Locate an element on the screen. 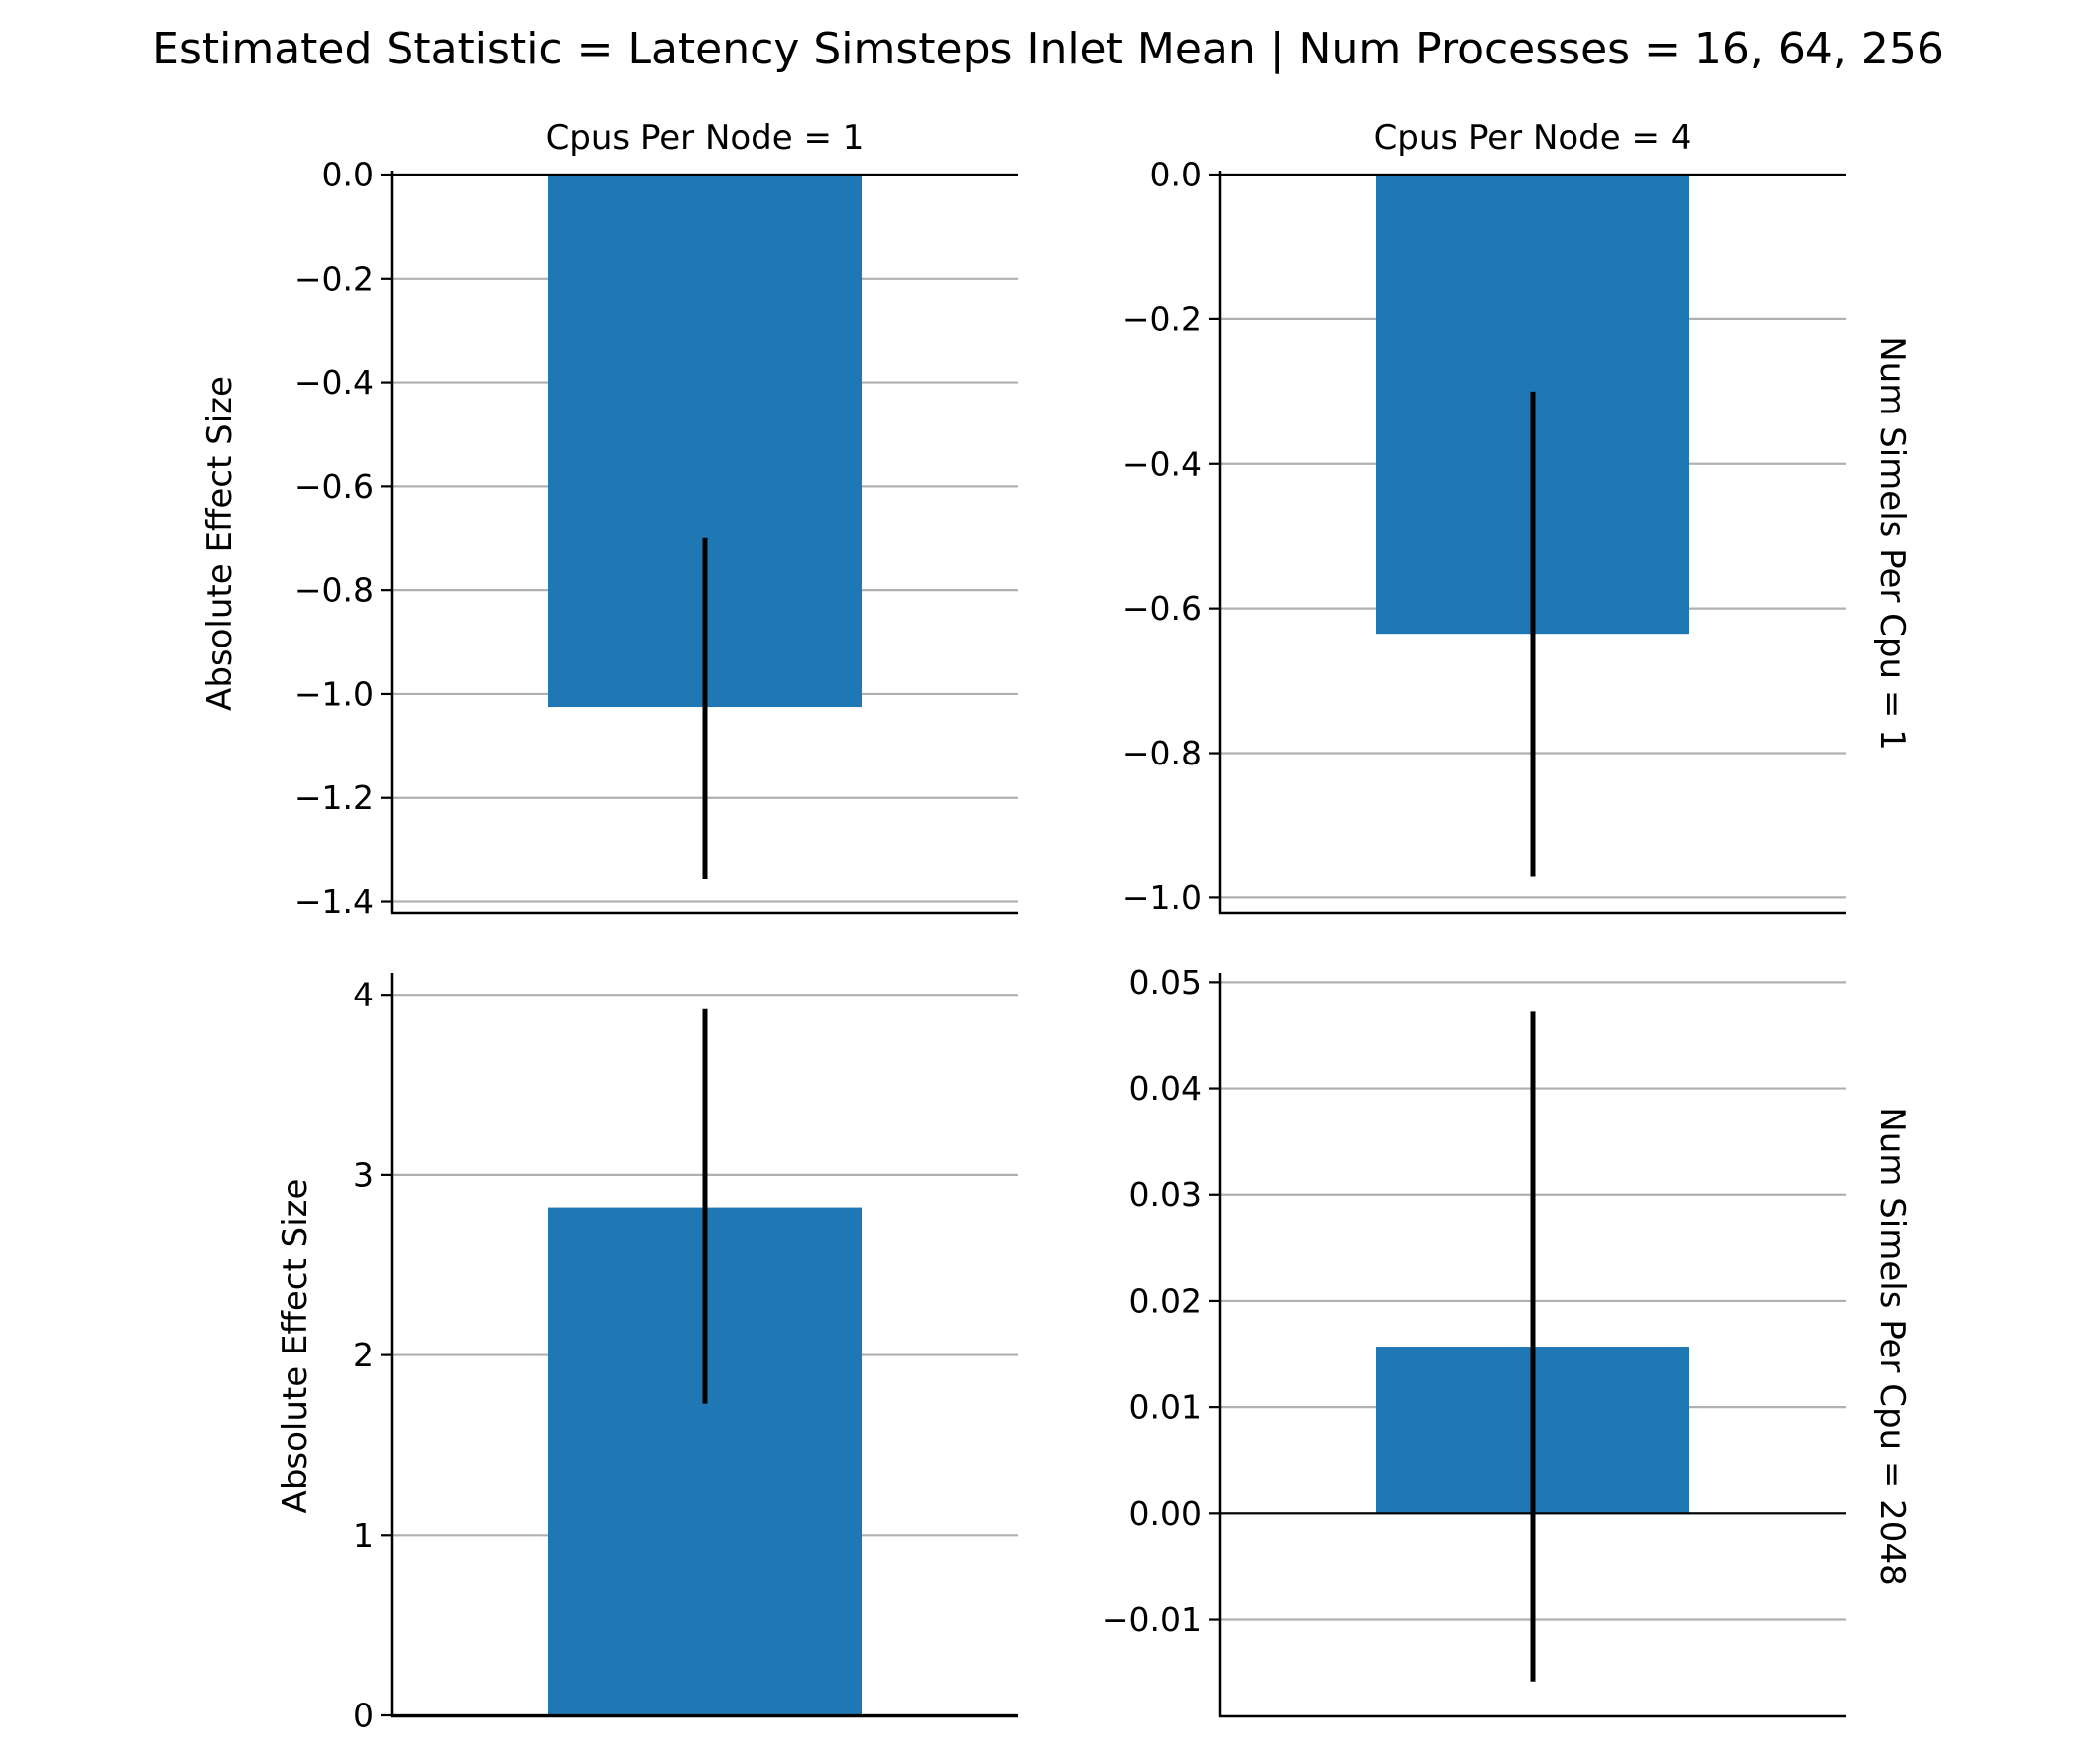 The width and height of the screenshot is (2097, 1764). y-tick-label: −1.2 is located at coordinates (334, 798).